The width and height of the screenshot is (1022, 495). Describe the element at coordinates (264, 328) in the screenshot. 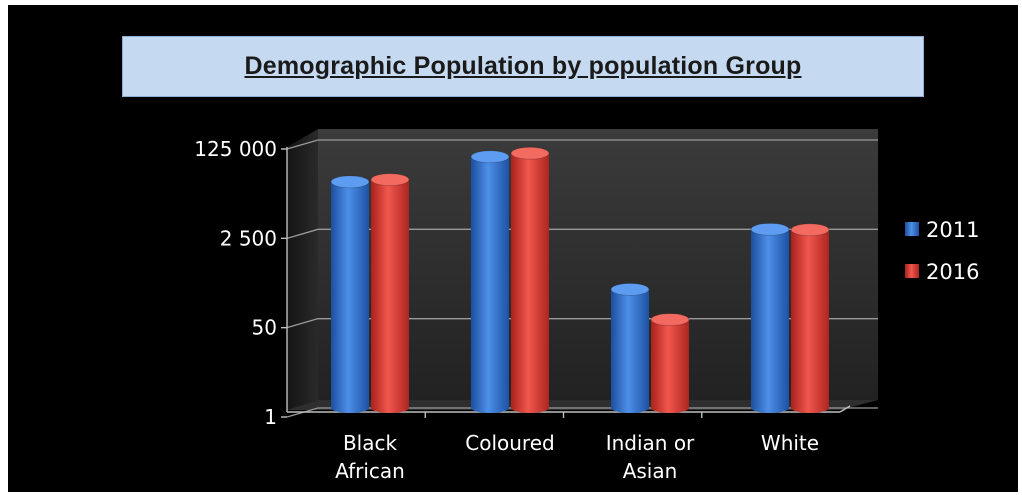

I see `y-tick-label: 50` at that location.